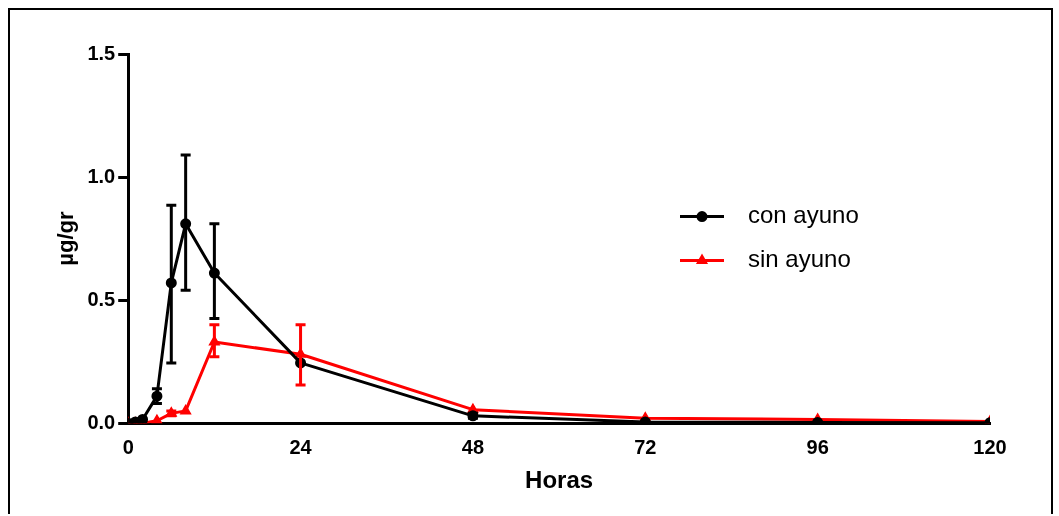  Describe the element at coordinates (301, 446) in the screenshot. I see `x-tick-label: 24` at that location.